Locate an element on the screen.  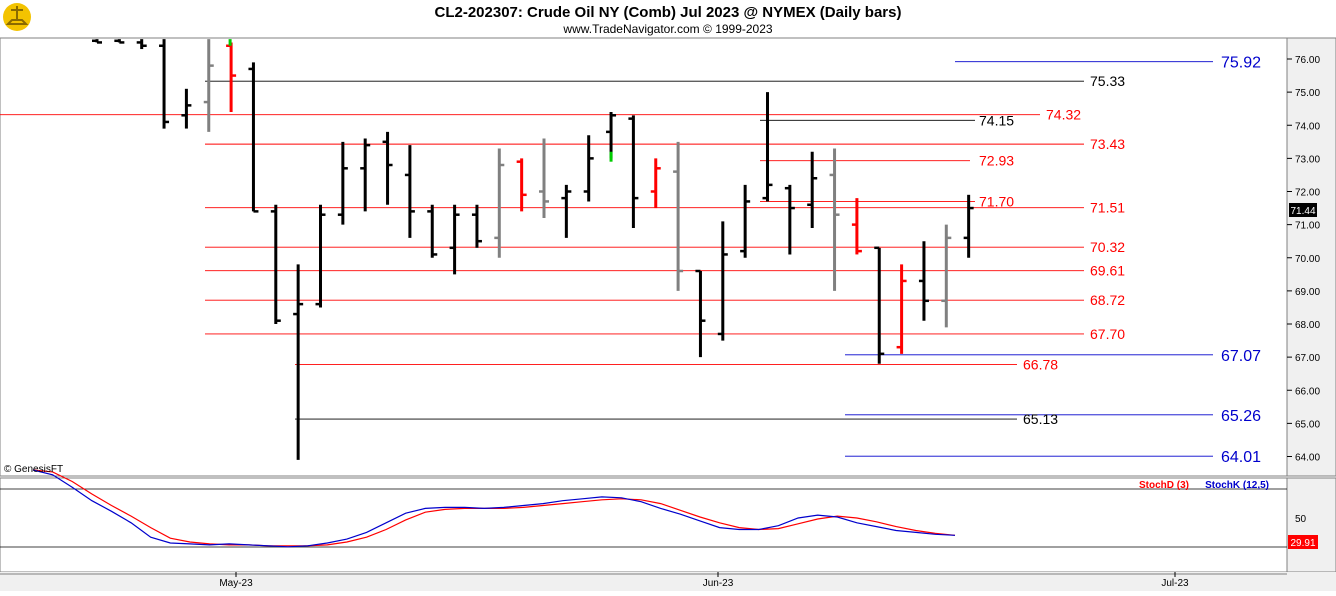
last-price-label: 71.44 is located at coordinates (1302, 211).